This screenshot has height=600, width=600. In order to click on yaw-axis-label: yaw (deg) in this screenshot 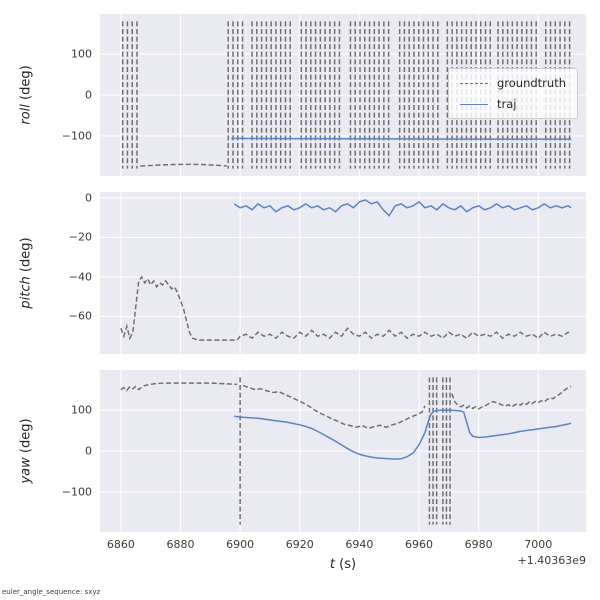, I will do `click(26, 450)`.